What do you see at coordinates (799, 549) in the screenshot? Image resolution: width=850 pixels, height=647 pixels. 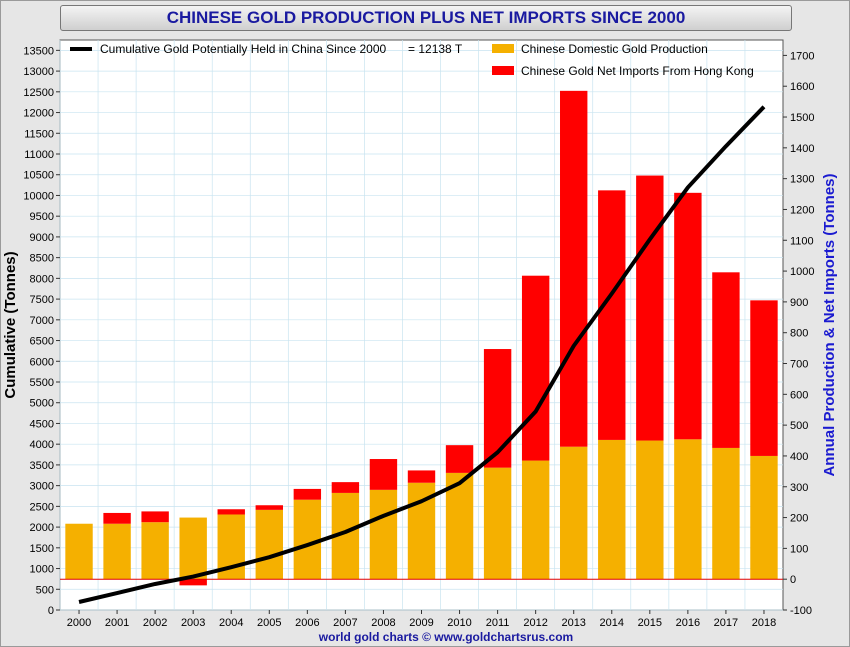 I see `right-tick-label: 100` at bounding box center [799, 549].